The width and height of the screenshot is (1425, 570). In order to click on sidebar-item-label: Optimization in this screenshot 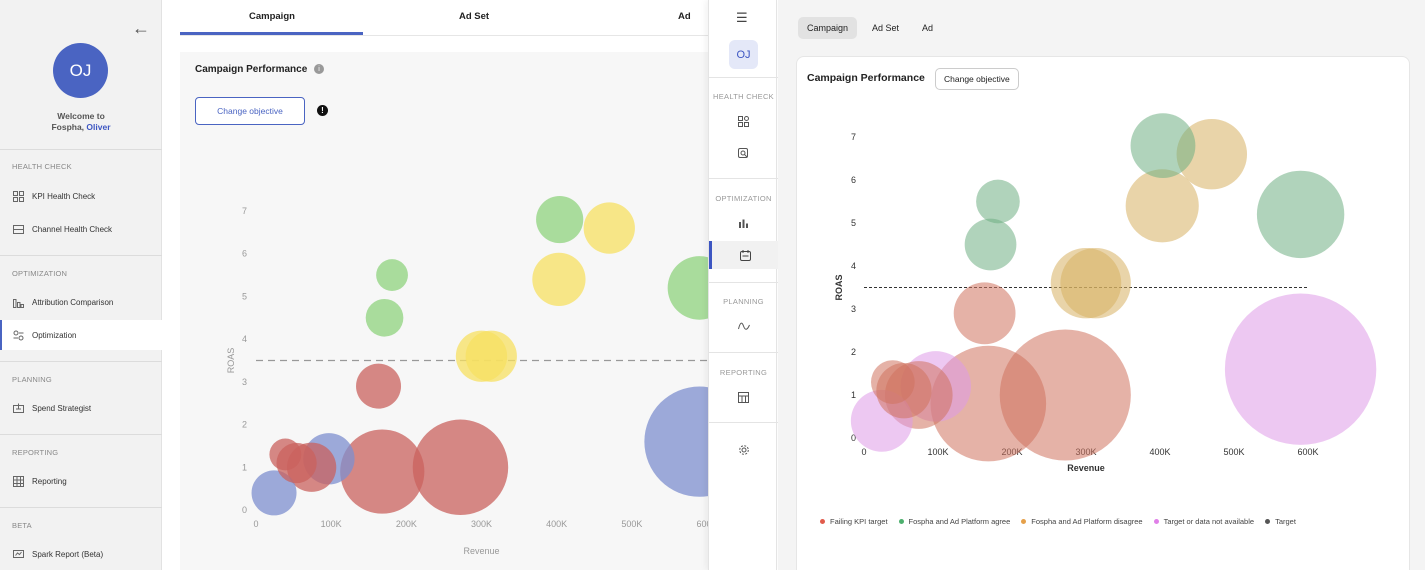, I will do `click(54, 335)`.